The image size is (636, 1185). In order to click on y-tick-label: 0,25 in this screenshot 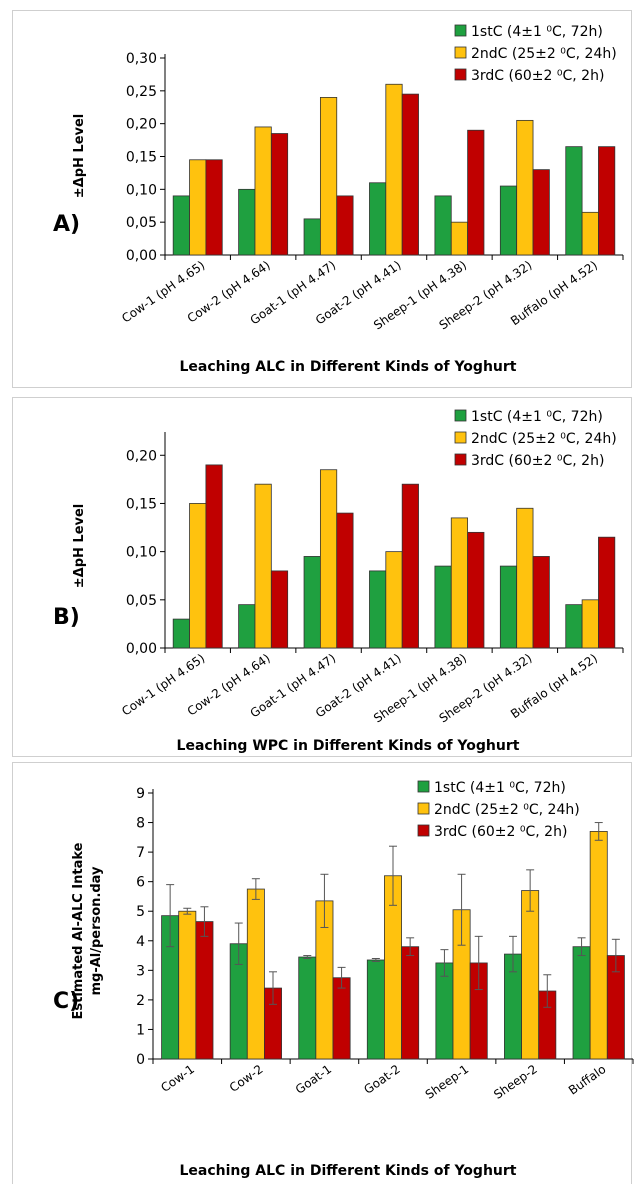, I will do `click(141, 92)`.